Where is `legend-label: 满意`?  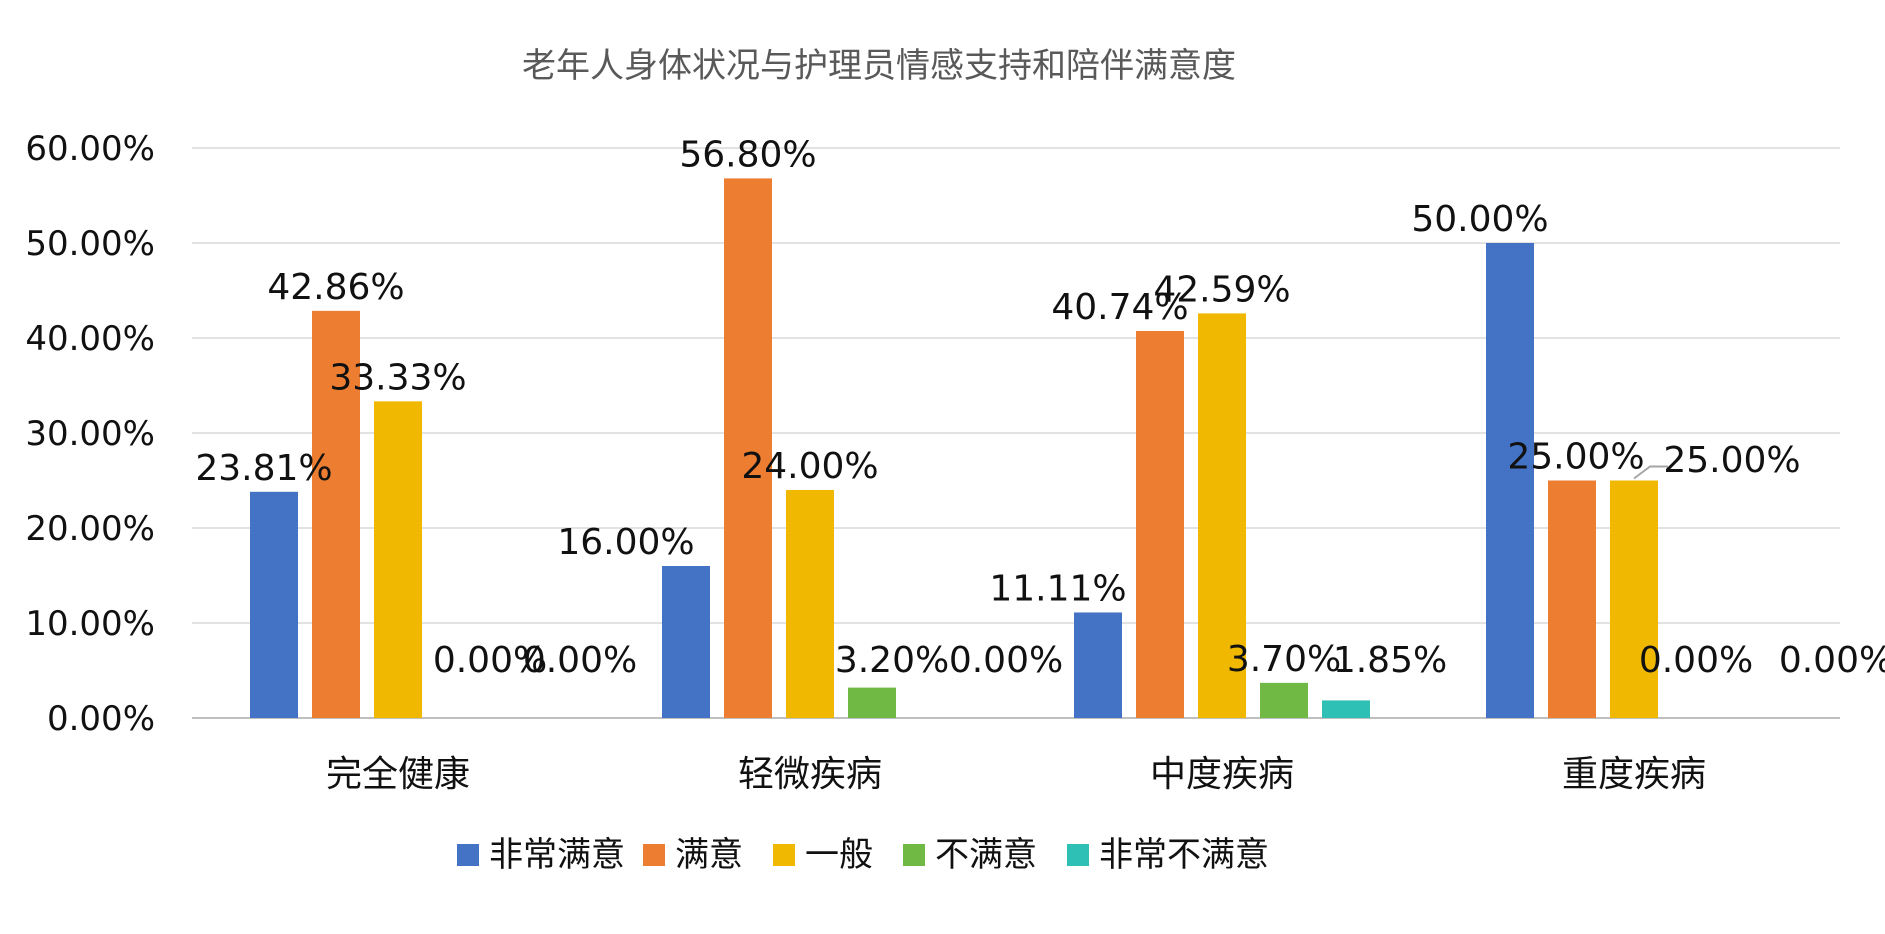 legend-label: 满意 is located at coordinates (709, 855).